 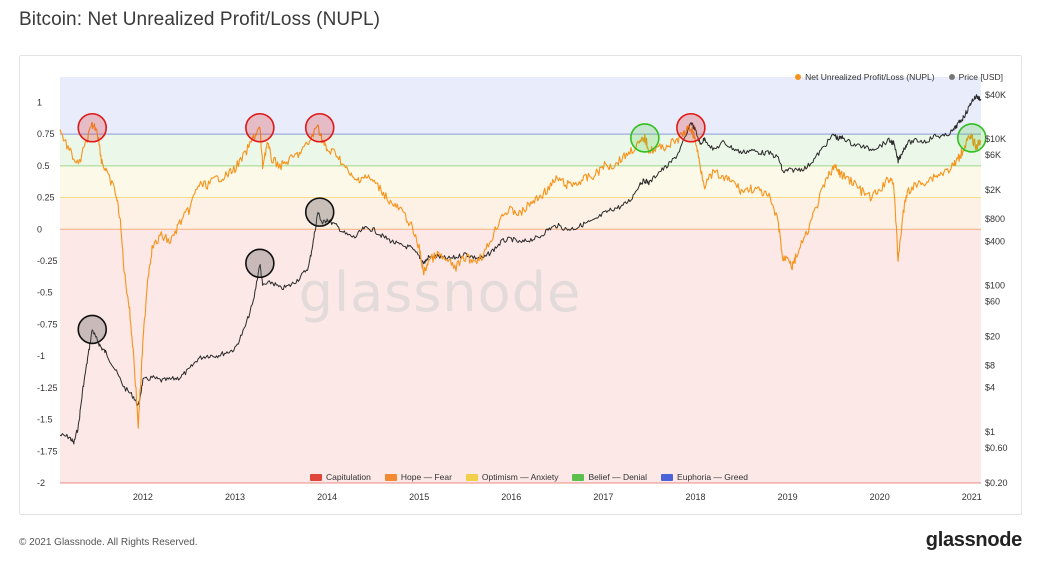 I want to click on x-tick-label: 2014, so click(x=327, y=497).